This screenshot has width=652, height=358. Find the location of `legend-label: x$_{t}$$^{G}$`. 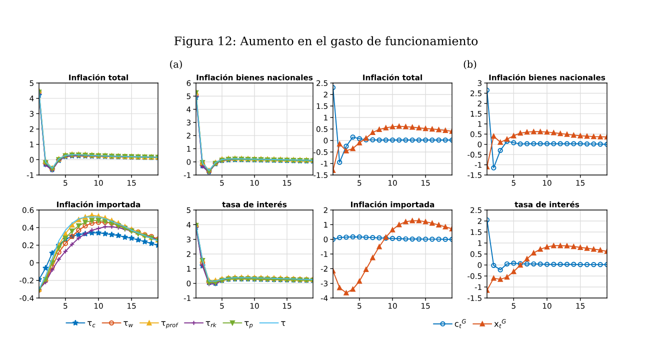

legend-label: x$_{t}$$^{G}$ is located at coordinates (500, 323).